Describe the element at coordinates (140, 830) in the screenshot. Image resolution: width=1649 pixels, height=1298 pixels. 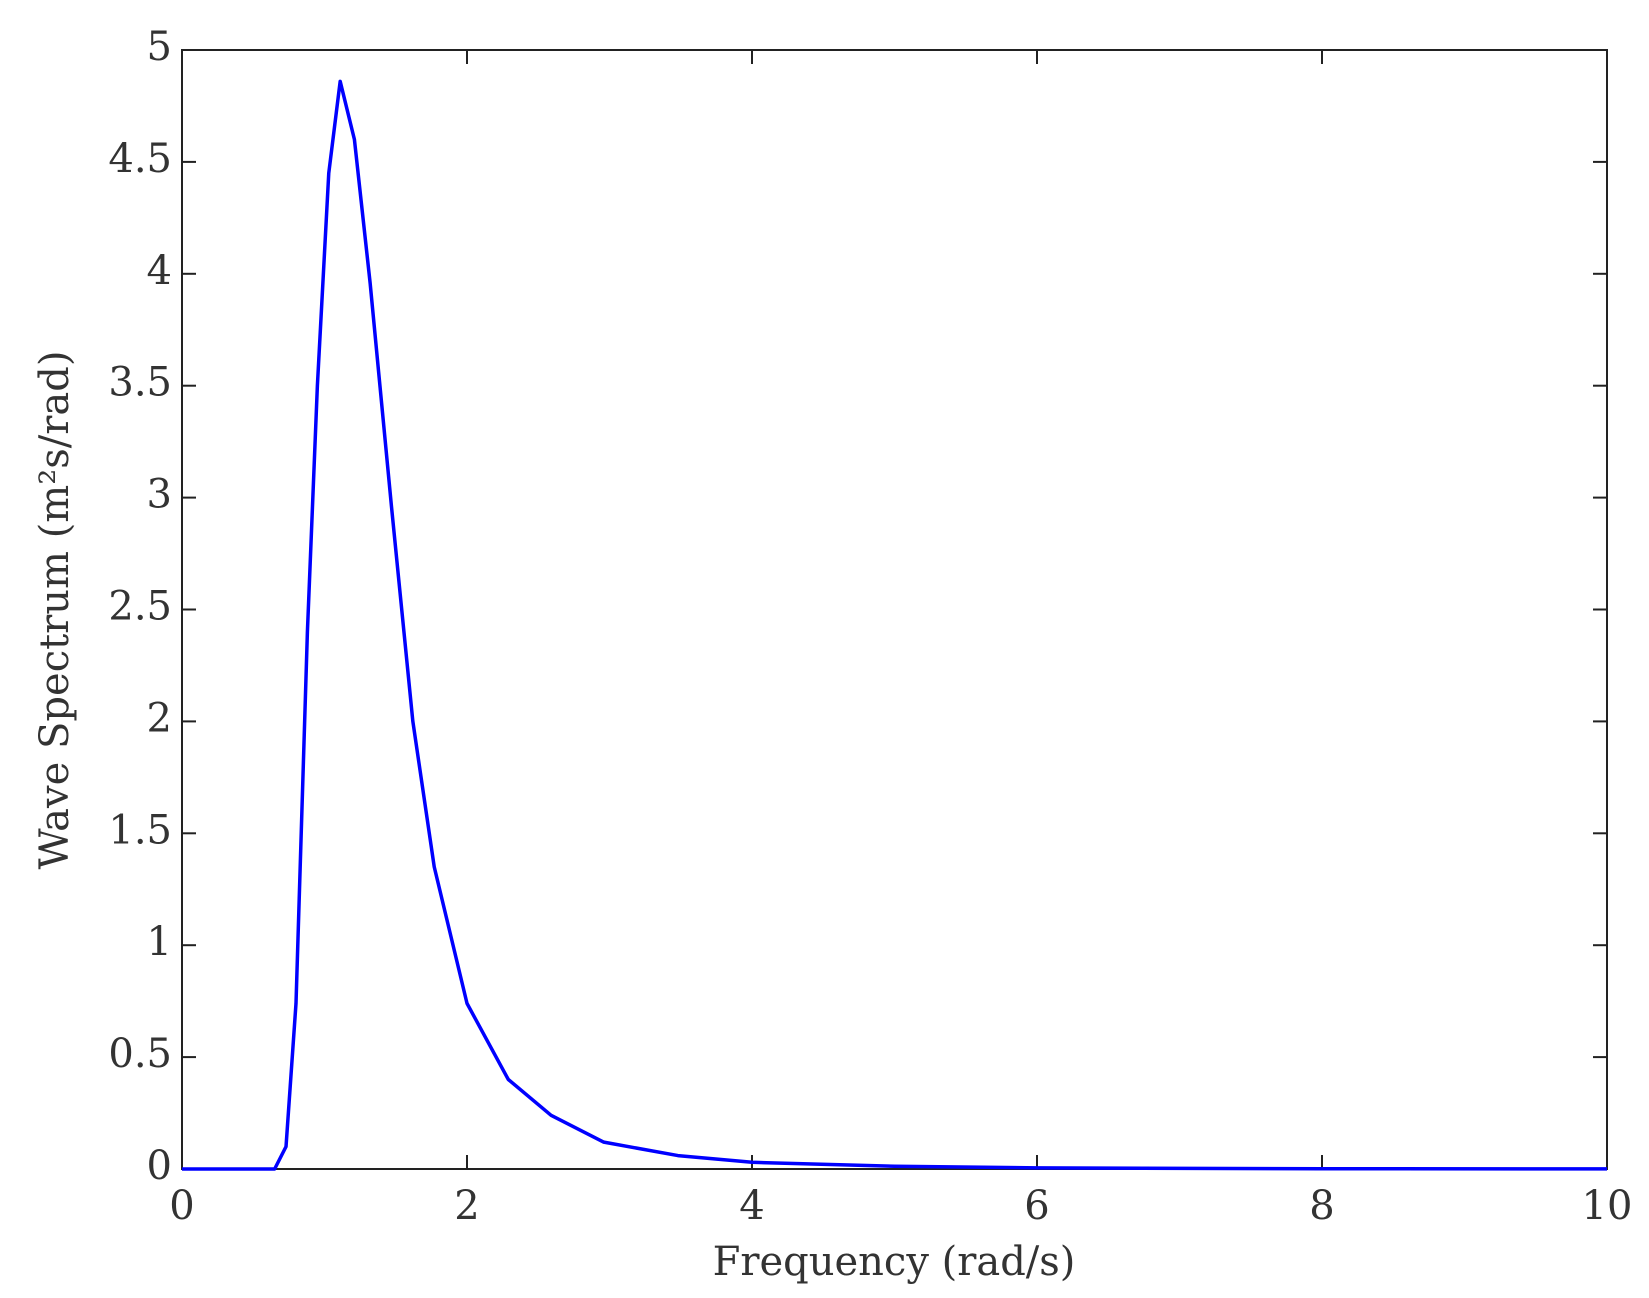
I see `y-tick-label: 1.5` at that location.